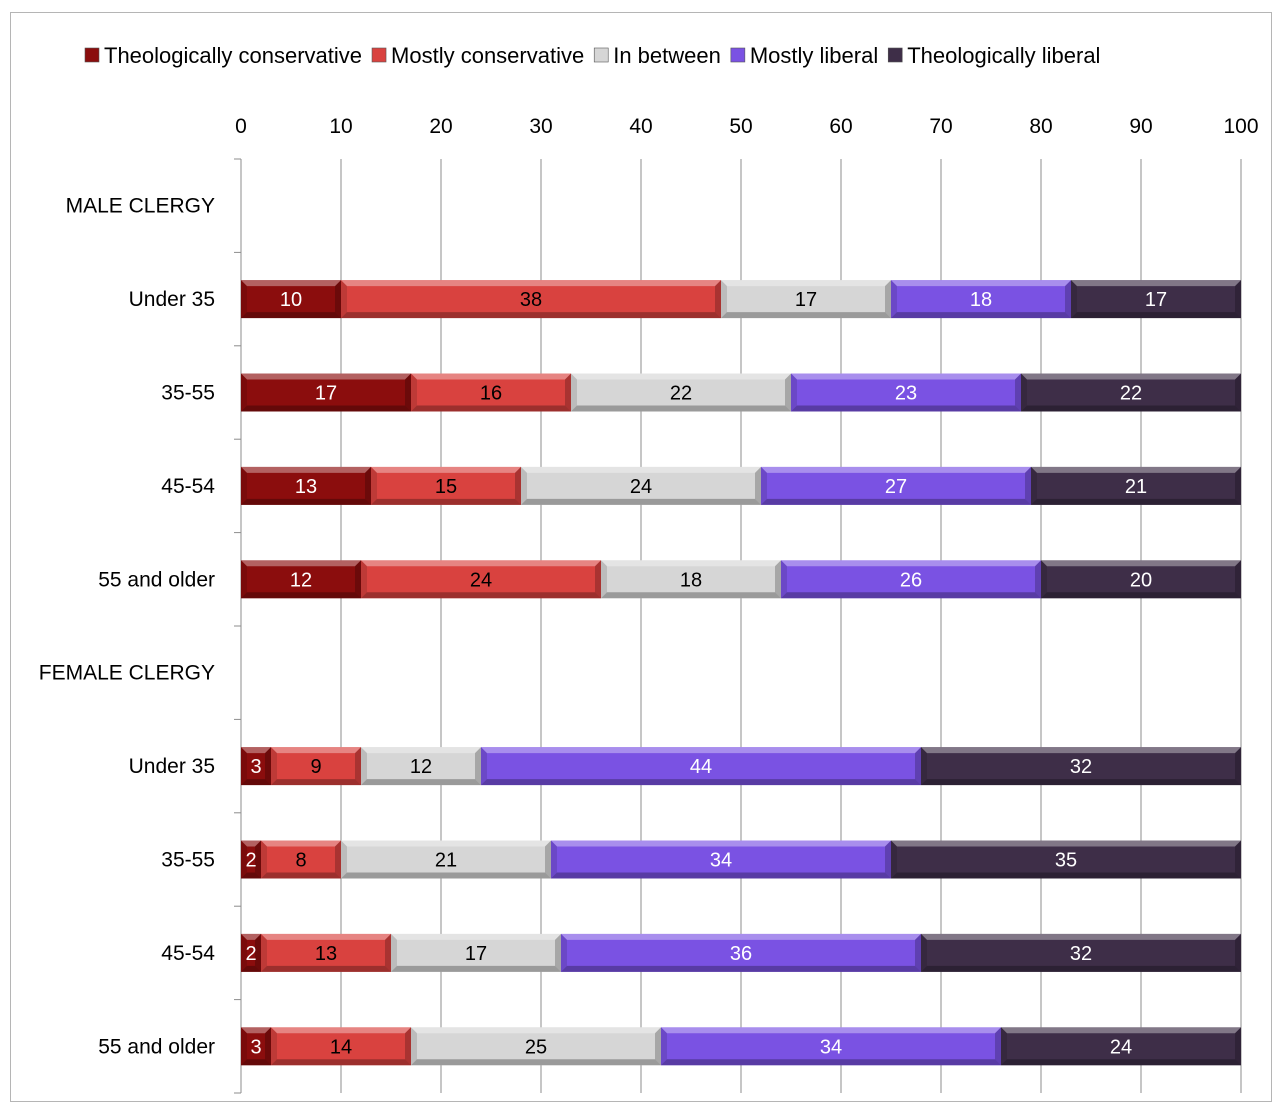 The height and width of the screenshot is (1106, 1277). What do you see at coordinates (831, 1046) in the screenshot?
I see `bar-segment-mostly-liberal: 34` at bounding box center [831, 1046].